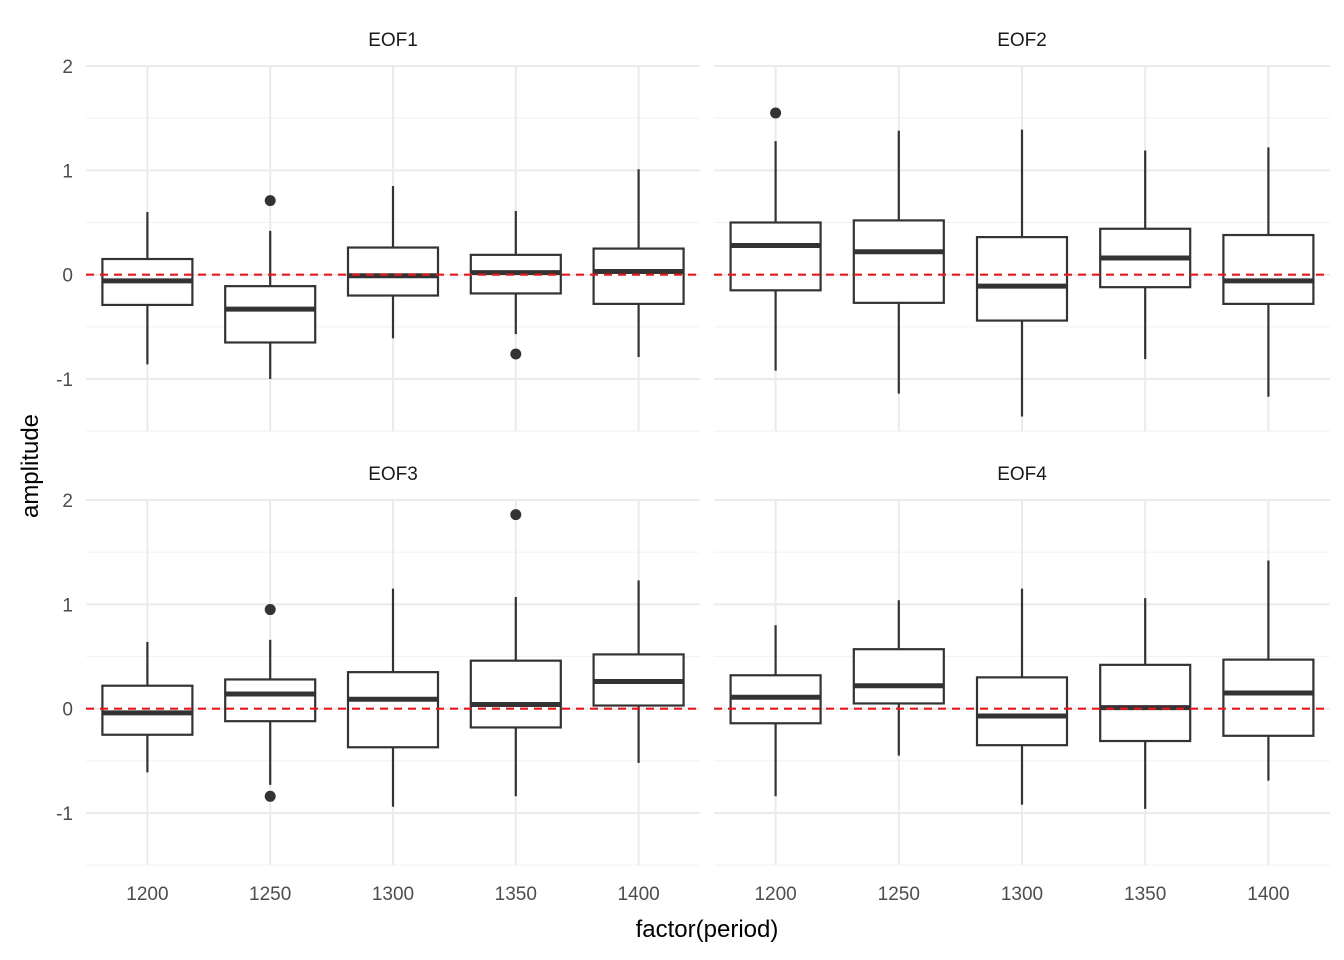 The width and height of the screenshot is (1344, 960). I want to click on facet-title: EOF2, so click(1022, 40).